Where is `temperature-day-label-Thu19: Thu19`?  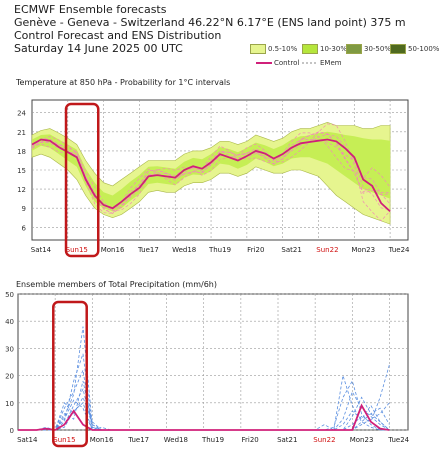 temperature-day-label-Thu19: Thu19 is located at coordinates (219, 250).